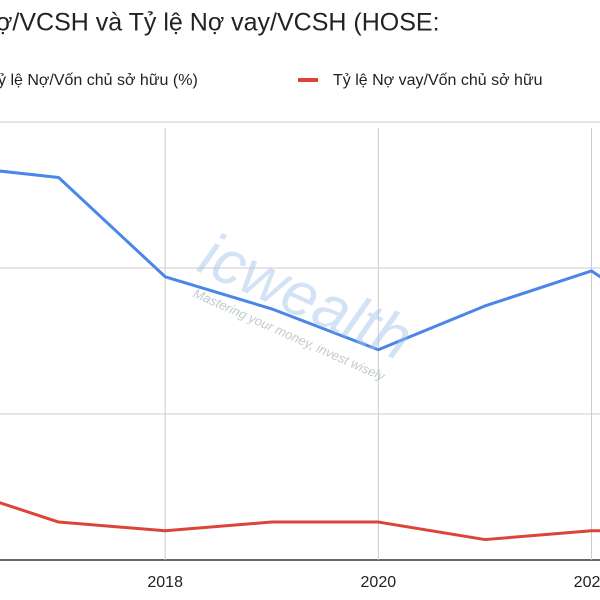  What do you see at coordinates (379, 582) in the screenshot?
I see `x-tick-label: 2020` at bounding box center [379, 582].